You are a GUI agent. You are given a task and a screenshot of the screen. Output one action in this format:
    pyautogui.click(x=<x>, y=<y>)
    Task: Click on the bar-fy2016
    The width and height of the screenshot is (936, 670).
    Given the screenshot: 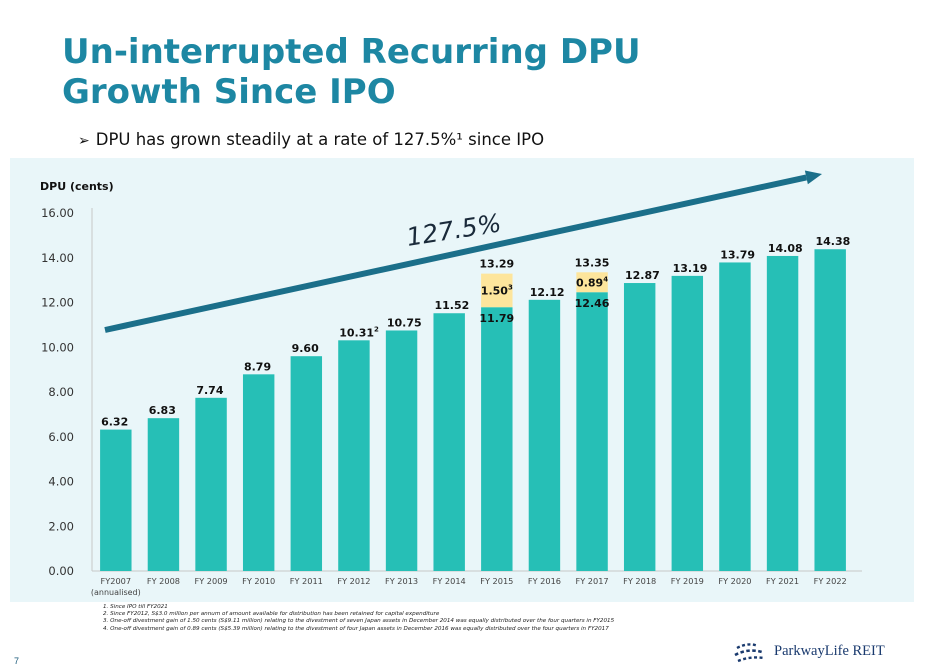 What is the action you would take?
    pyautogui.click(x=544, y=435)
    